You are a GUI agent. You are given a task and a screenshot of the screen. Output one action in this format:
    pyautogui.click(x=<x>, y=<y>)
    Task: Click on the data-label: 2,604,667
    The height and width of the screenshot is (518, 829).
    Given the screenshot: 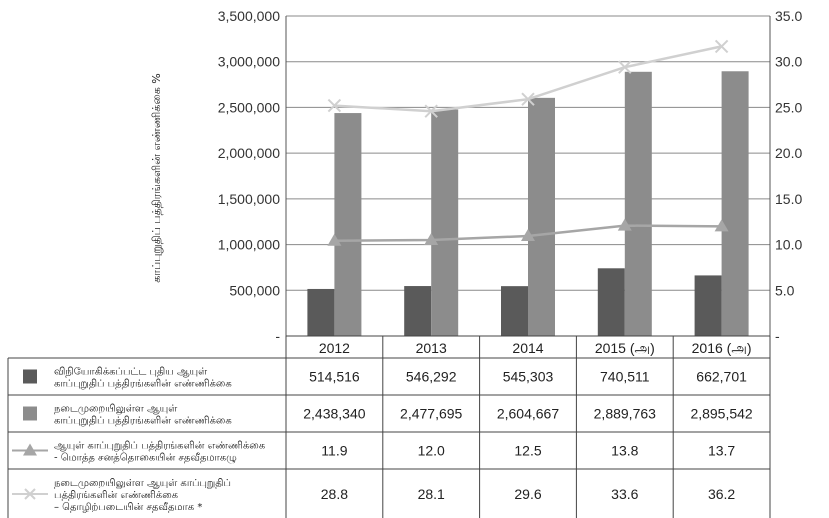 What is the action you would take?
    pyautogui.click(x=528, y=414)
    